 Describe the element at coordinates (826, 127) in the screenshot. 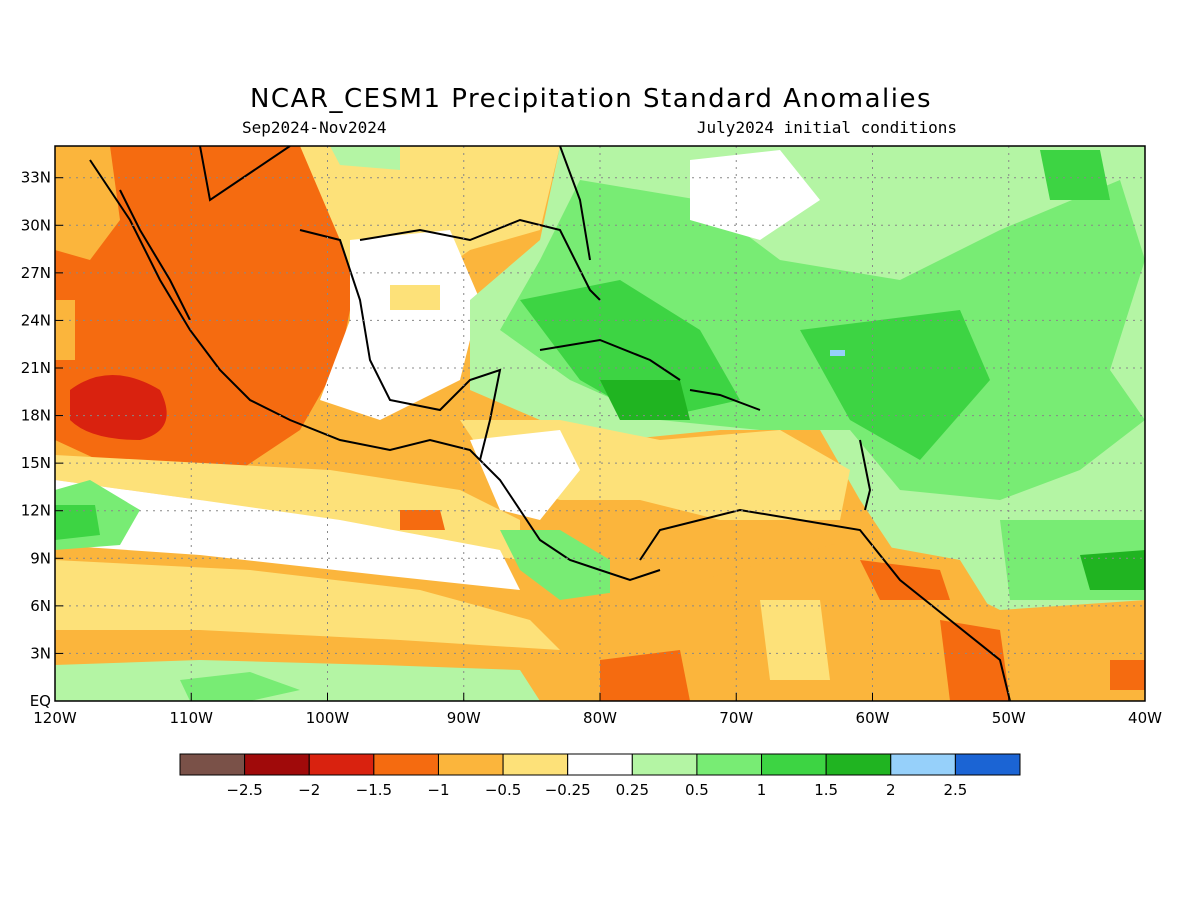

I see `initial-conditions: July2024 initial conditions` at that location.